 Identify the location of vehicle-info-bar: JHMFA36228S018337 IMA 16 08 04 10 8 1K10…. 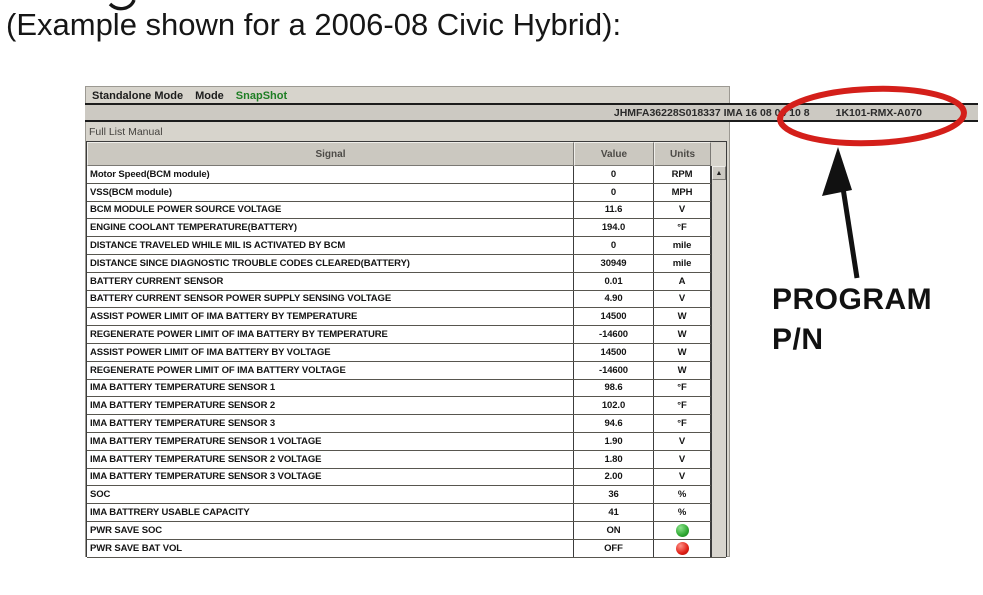
(531, 112).